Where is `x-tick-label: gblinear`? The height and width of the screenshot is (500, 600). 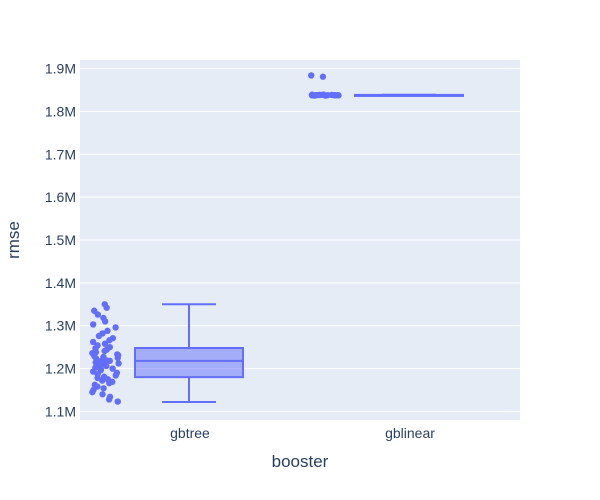 x-tick-label: gblinear is located at coordinates (410, 433).